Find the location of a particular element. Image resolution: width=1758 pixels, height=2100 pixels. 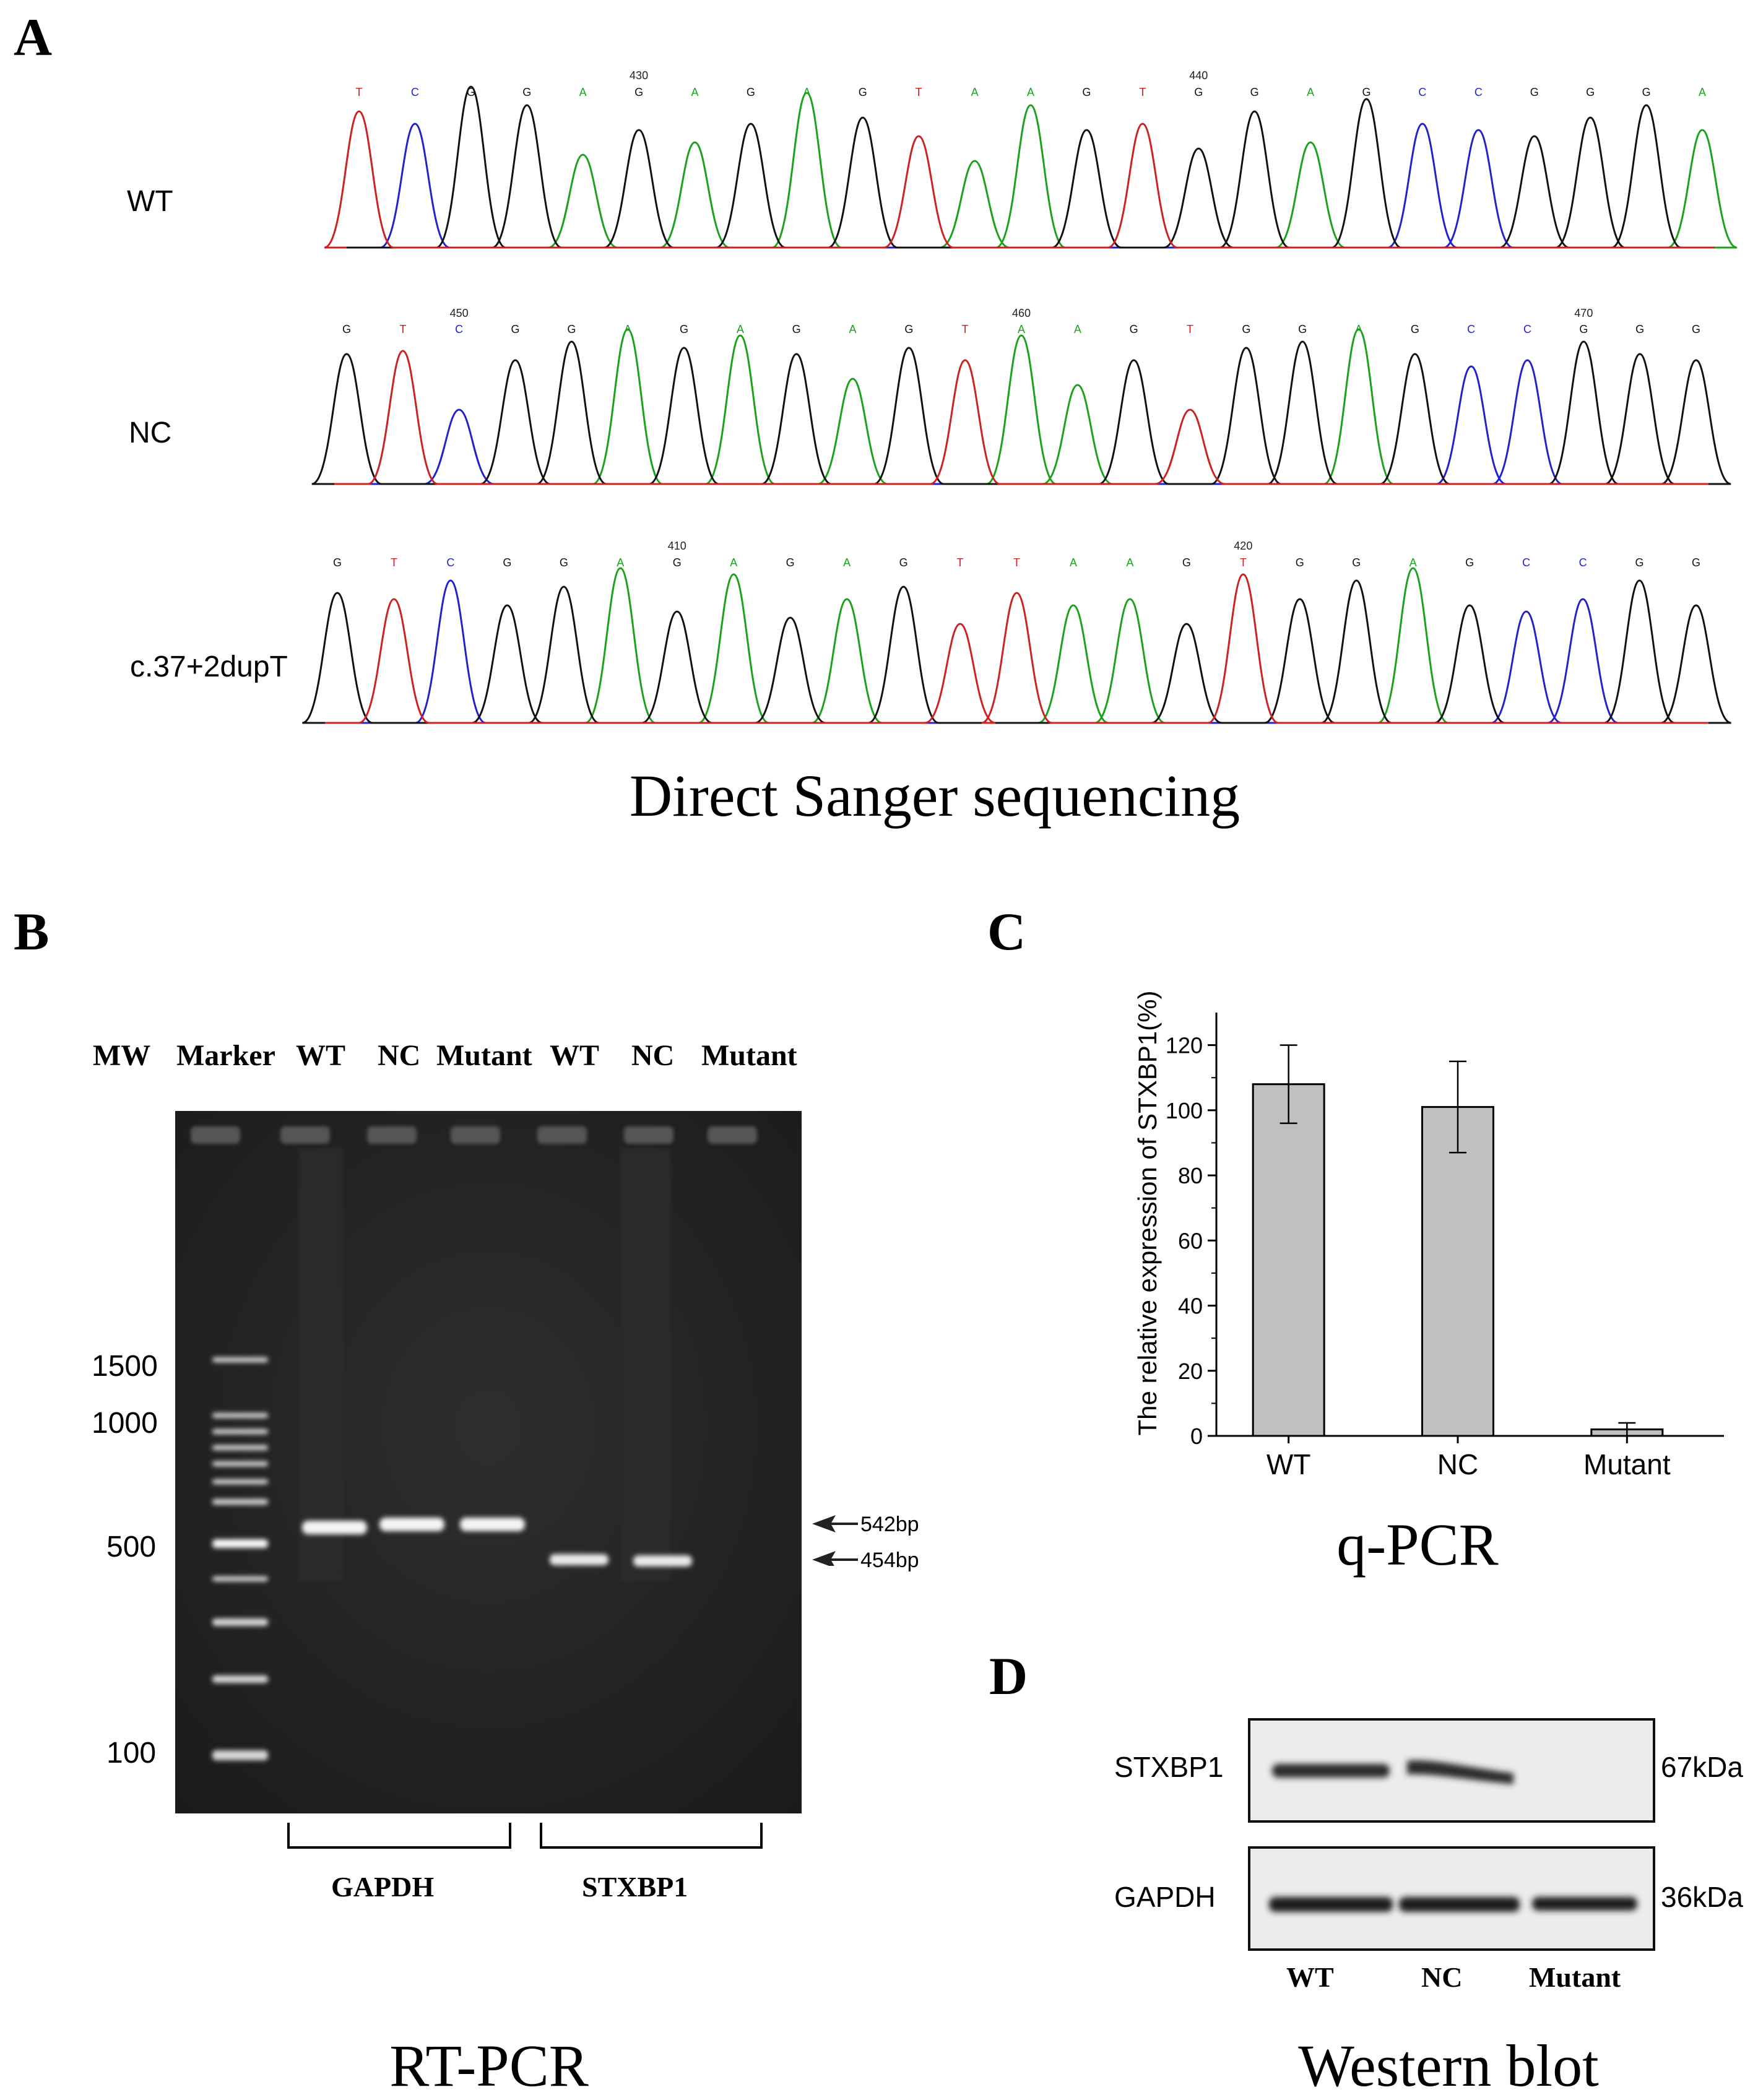

lane-header-mutant-2: Mutant is located at coordinates (749, 1055).